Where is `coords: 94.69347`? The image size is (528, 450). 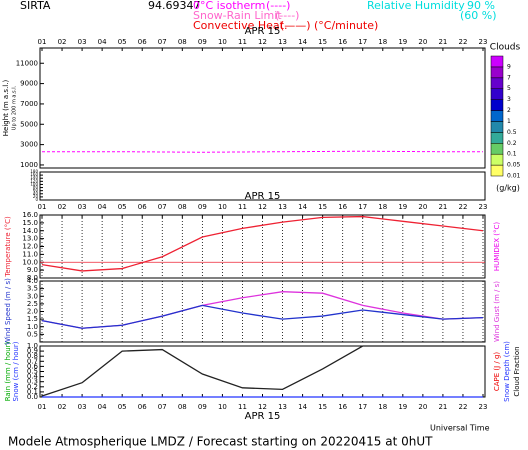 coords: 94.69347 is located at coordinates (174, 6).